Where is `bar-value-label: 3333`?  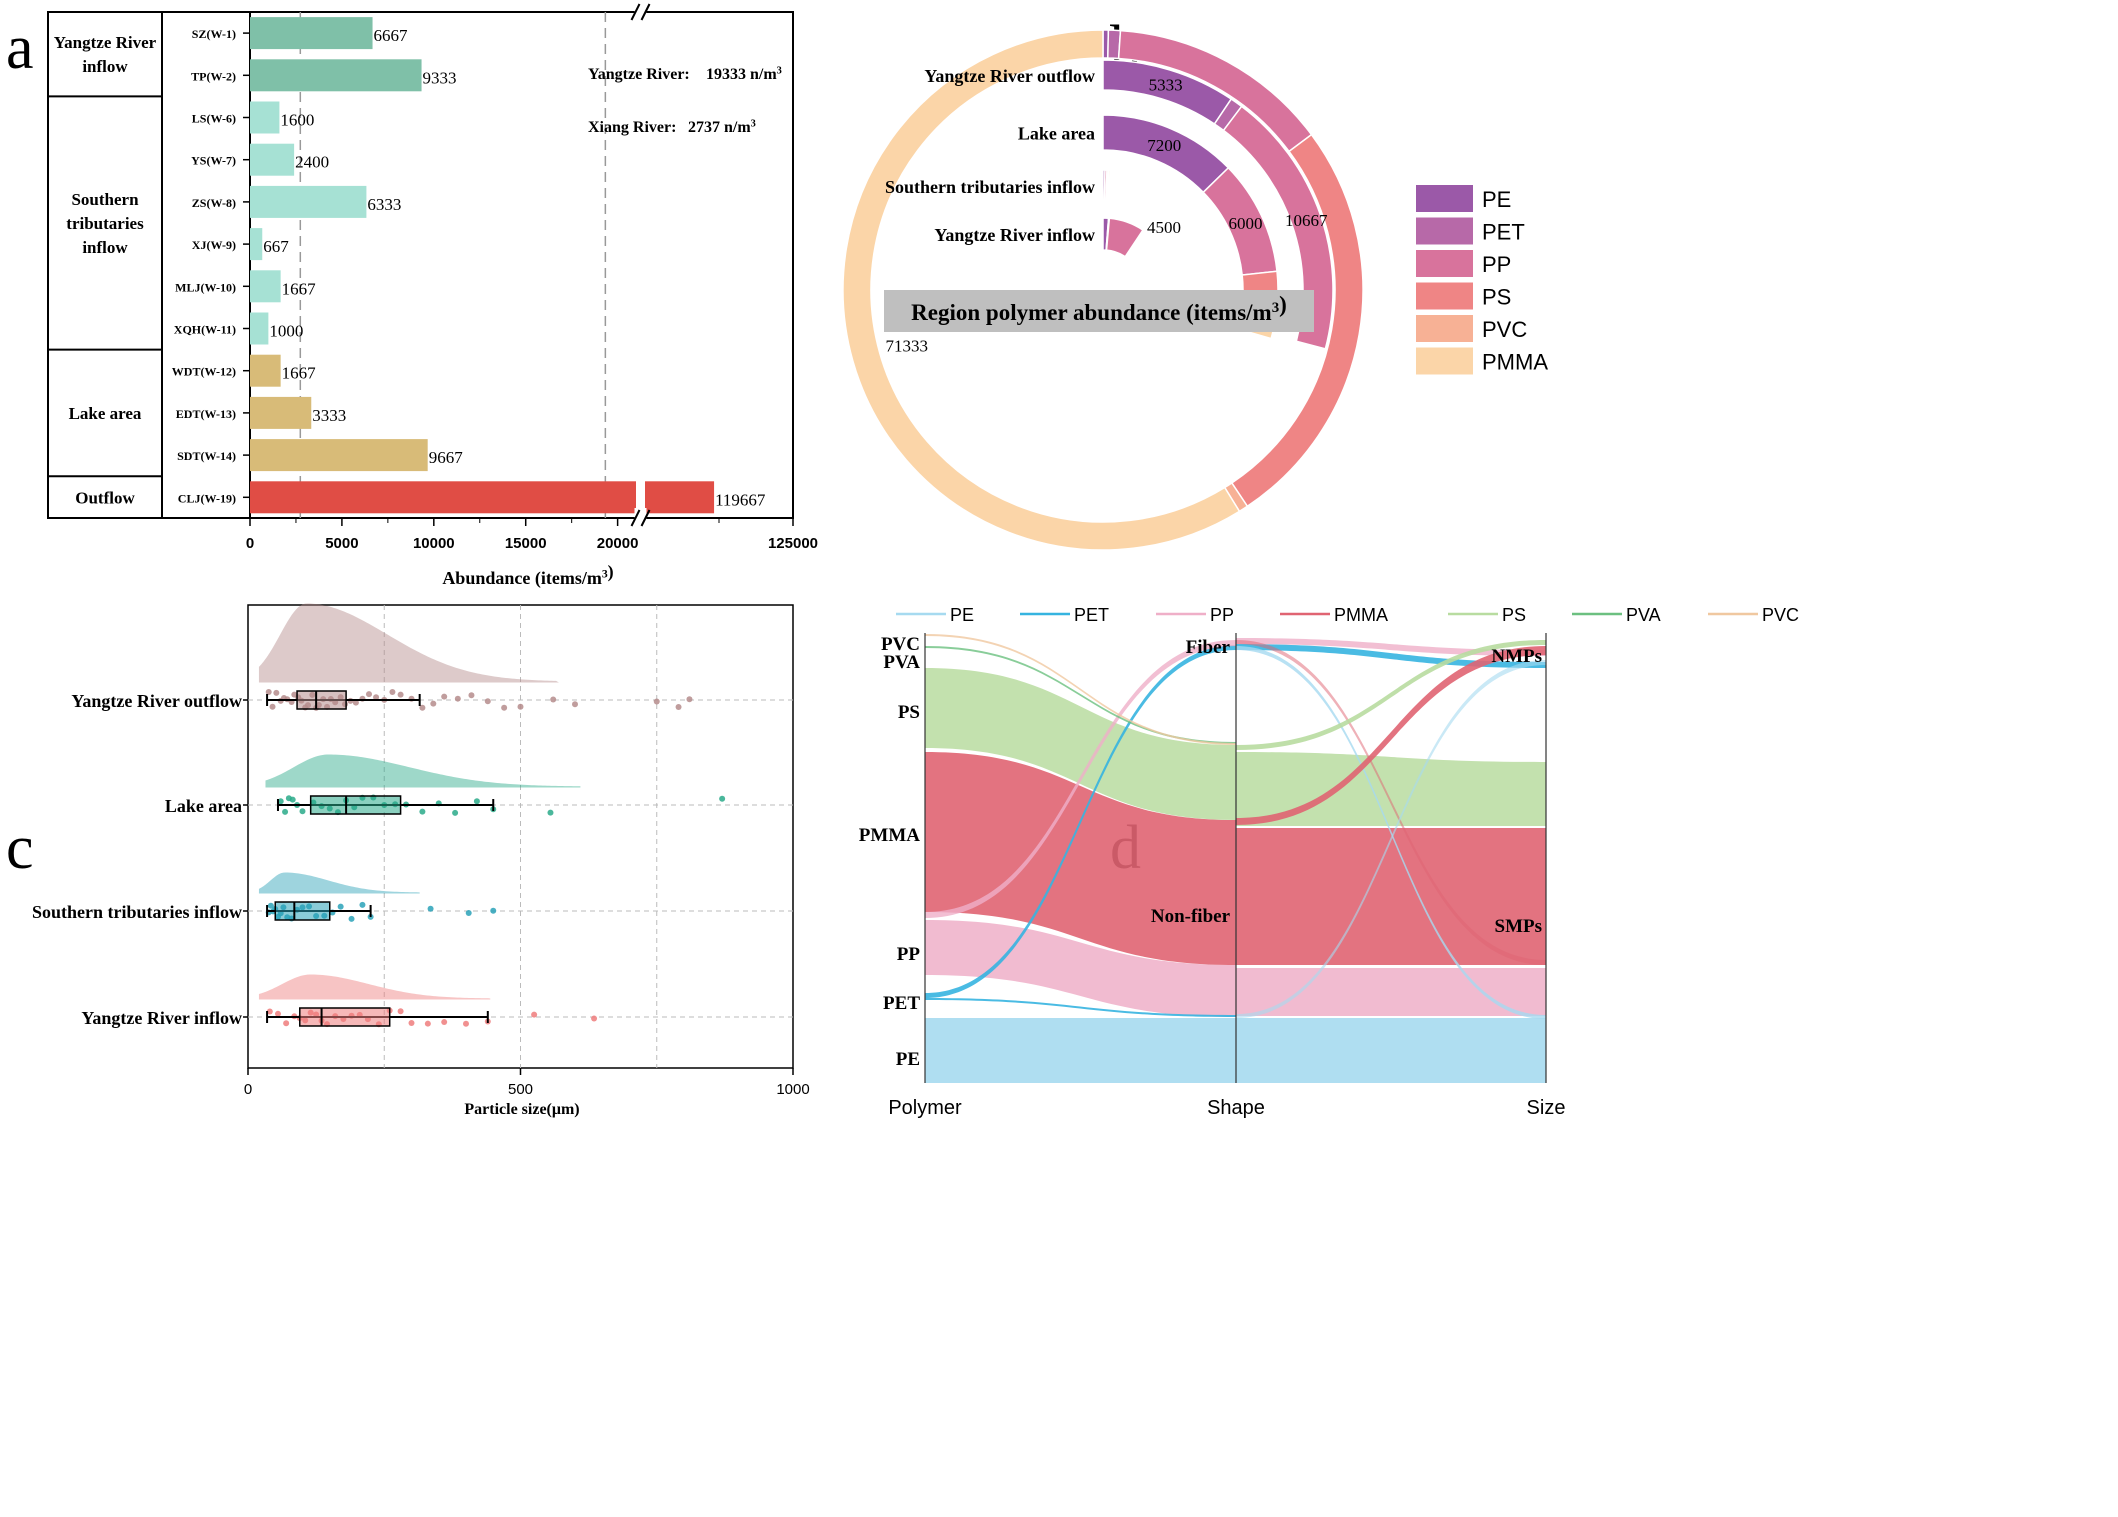 bar-value-label: 3333 is located at coordinates (329, 415).